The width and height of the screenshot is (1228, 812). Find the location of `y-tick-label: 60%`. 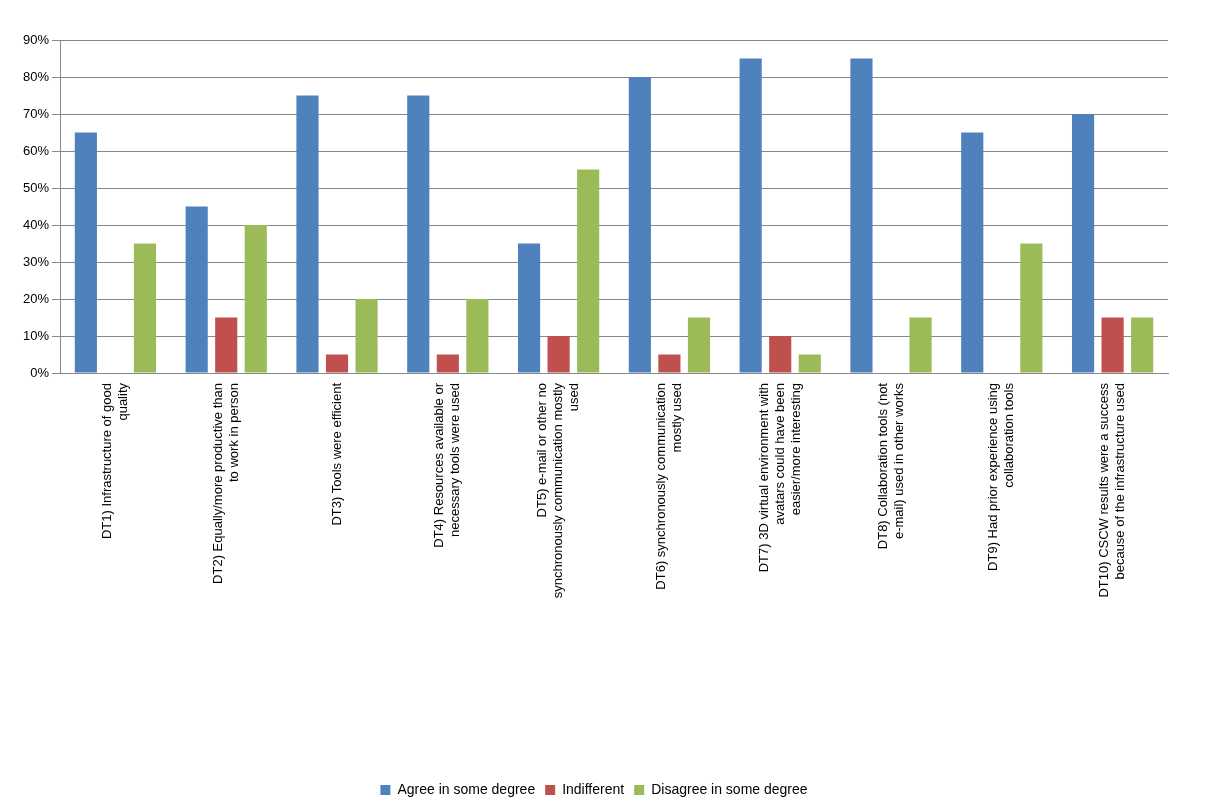

y-tick-label: 60% is located at coordinates (36, 150).